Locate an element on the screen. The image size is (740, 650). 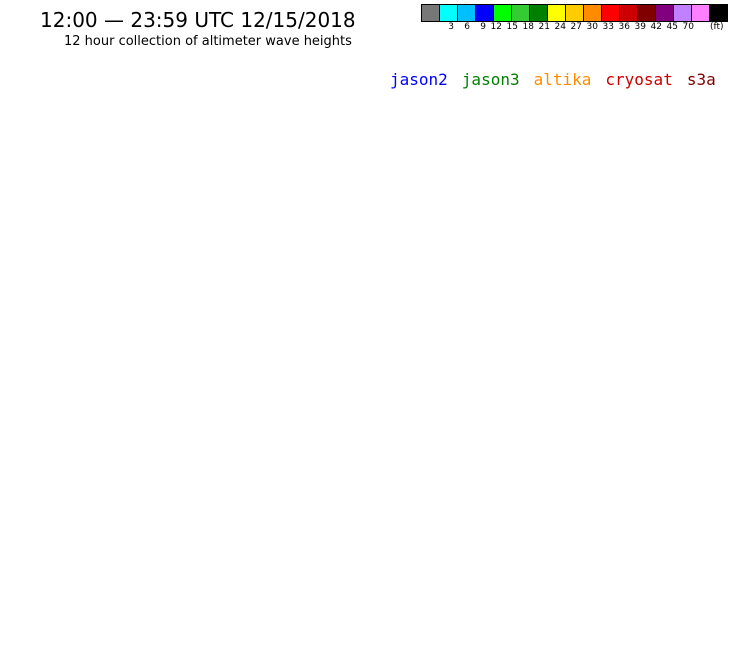
color-scale-tick: 9 is located at coordinates (483, 27).